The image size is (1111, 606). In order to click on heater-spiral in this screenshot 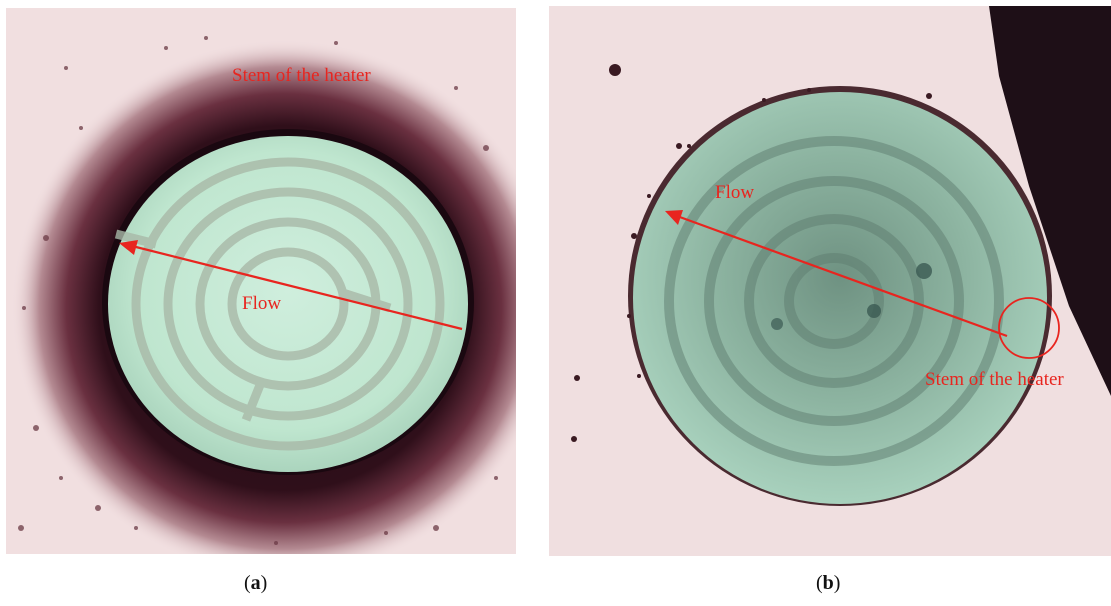, I will do `click(279, 304)`.